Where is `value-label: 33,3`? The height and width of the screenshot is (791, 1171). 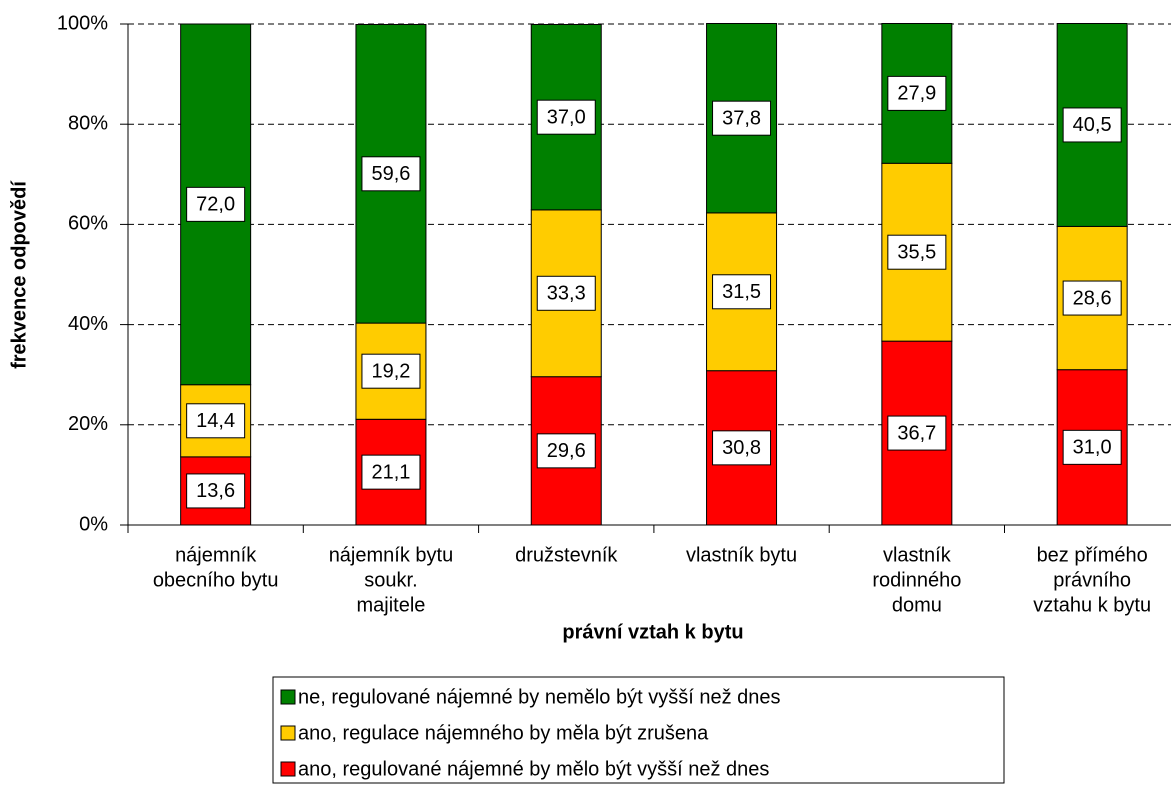 value-label: 33,3 is located at coordinates (566, 294).